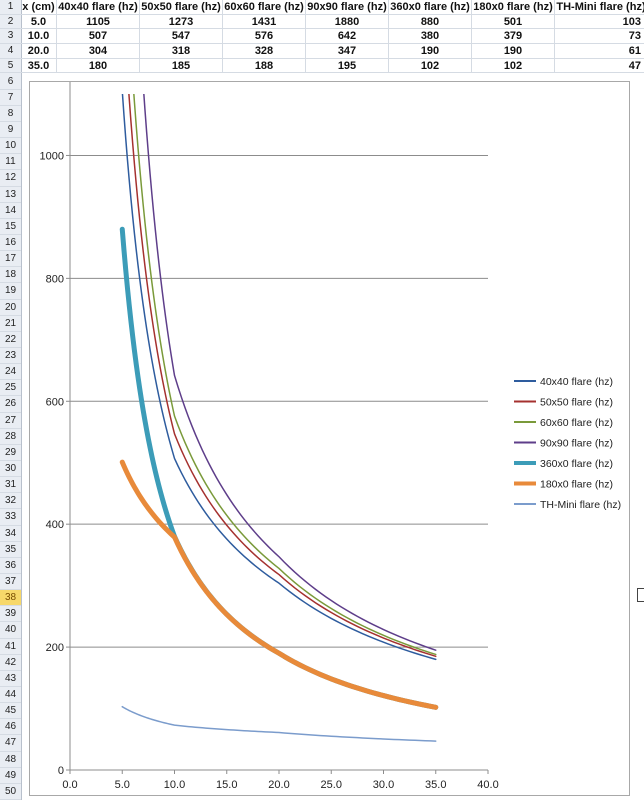 This screenshot has height=800, width=644. Describe the element at coordinates (599, 7) in the screenshot. I see `header-cell: TH-Mini flare (hz)` at that location.